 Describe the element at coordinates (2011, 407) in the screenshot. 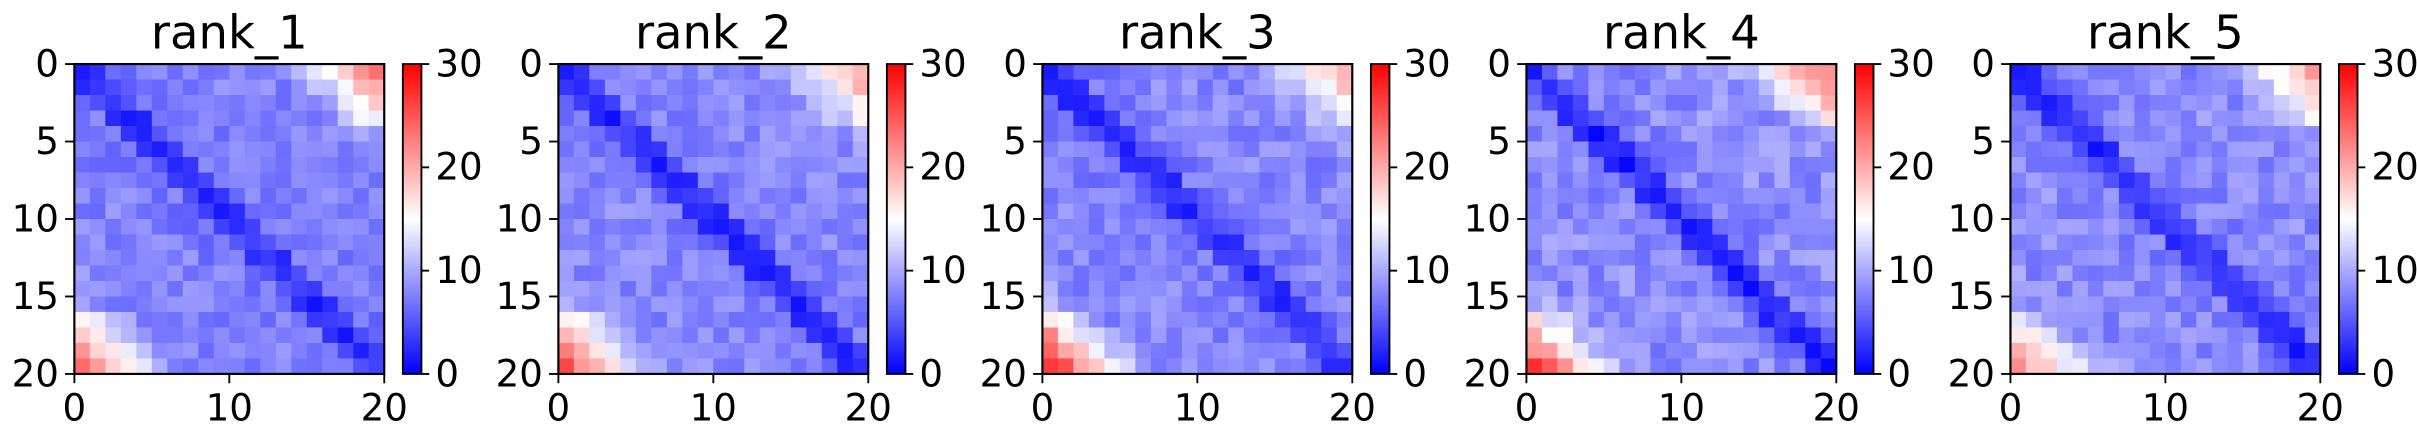

I see `x-tick-label: 0` at that location.